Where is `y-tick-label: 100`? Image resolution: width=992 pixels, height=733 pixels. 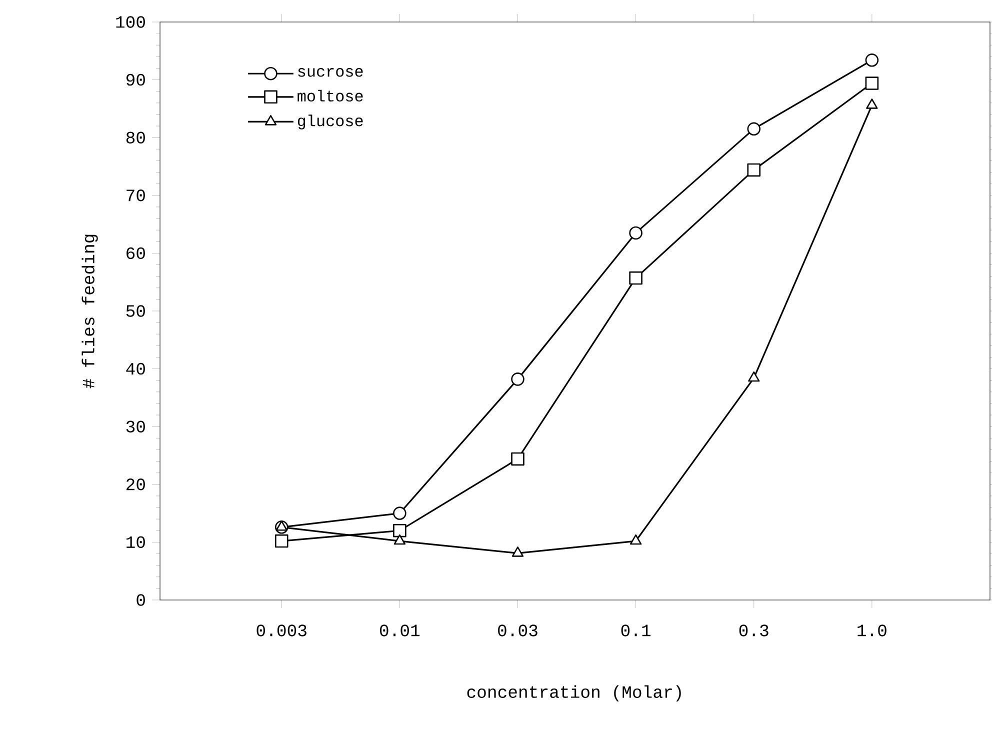 y-tick-label: 100 is located at coordinates (130, 22).